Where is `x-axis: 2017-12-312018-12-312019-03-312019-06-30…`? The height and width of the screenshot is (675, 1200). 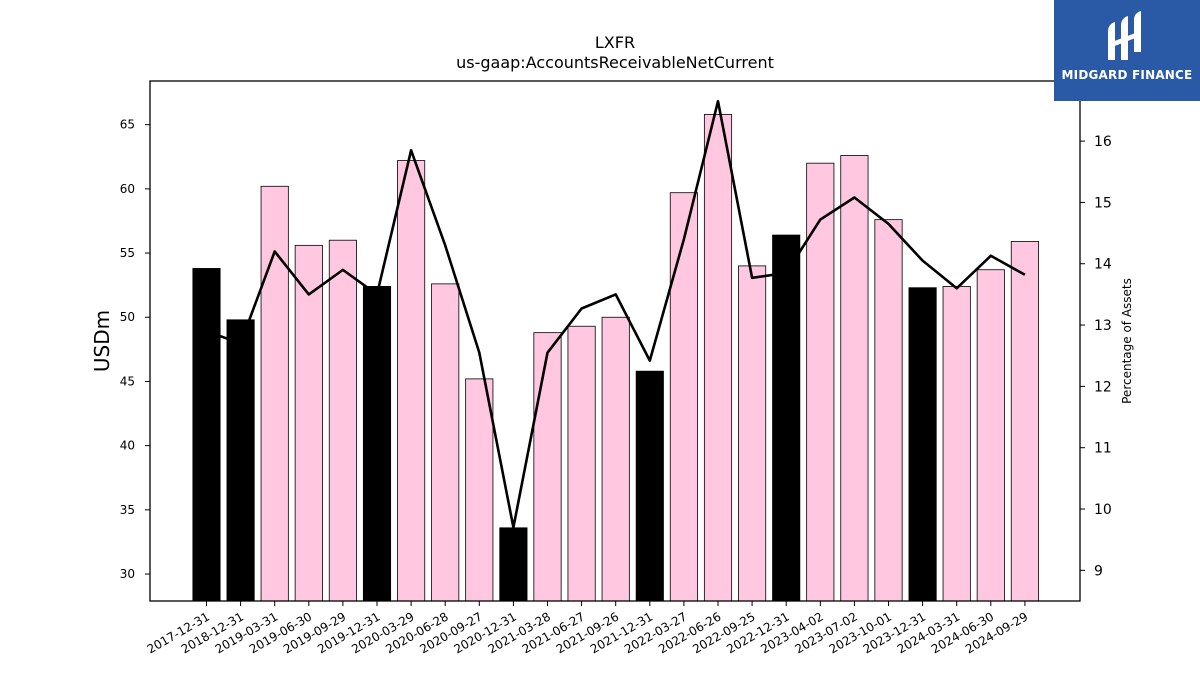 x-axis: 2017-12-312018-12-312019-03-312019-06-30… is located at coordinates (587, 628).